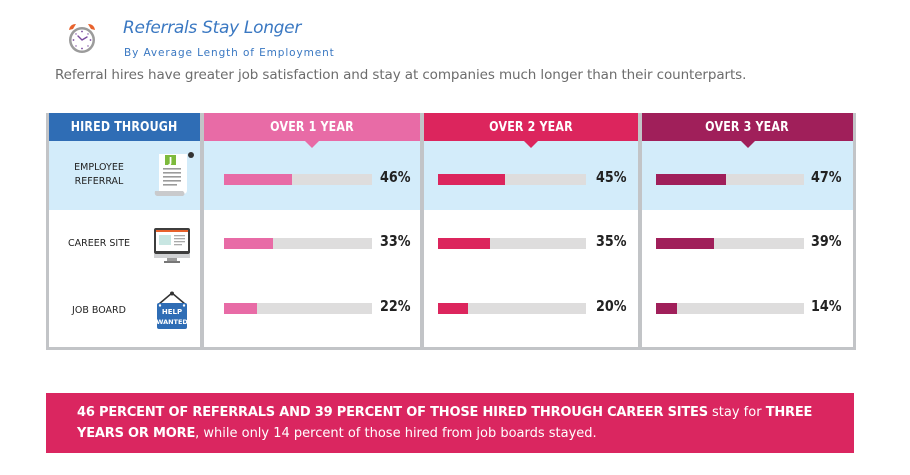 This screenshot has width=910, height=475. What do you see at coordinates (736, 412) in the screenshot?
I see `banner-text: stay for` at bounding box center [736, 412].